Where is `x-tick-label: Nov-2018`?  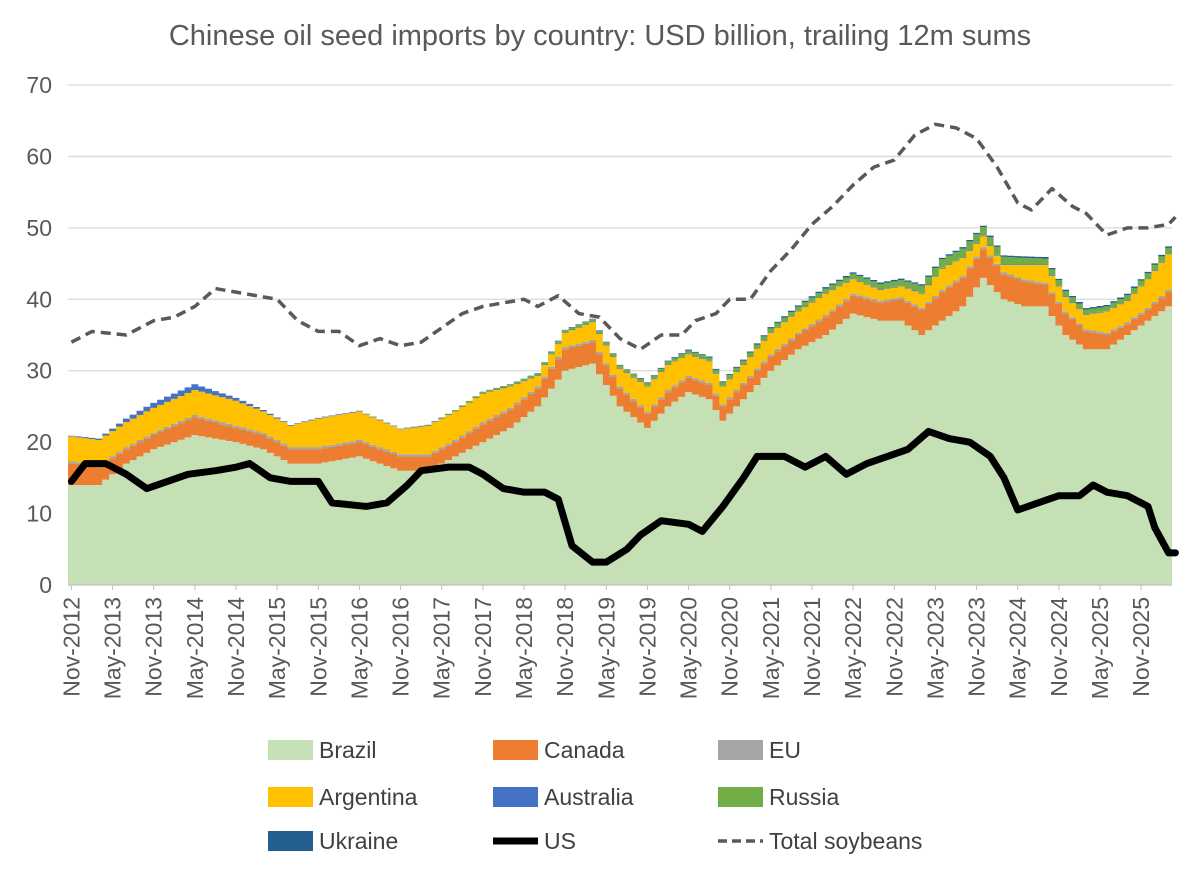 x-tick-label: Nov-2018 is located at coordinates (565, 647).